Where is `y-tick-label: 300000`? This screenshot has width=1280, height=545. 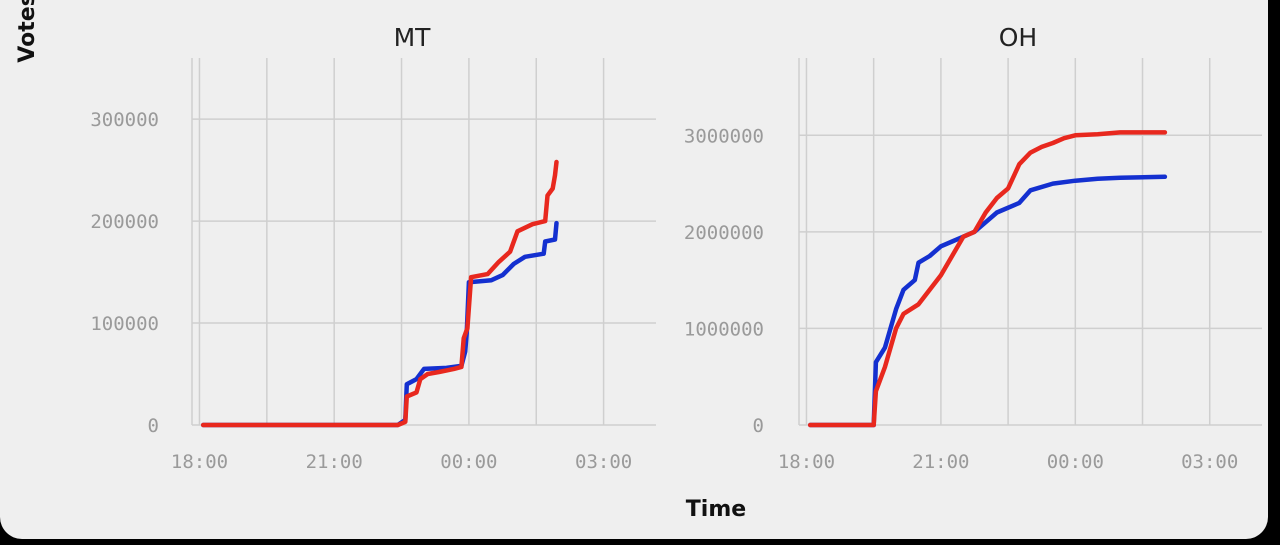 y-tick-label: 300000 is located at coordinates (124, 120).